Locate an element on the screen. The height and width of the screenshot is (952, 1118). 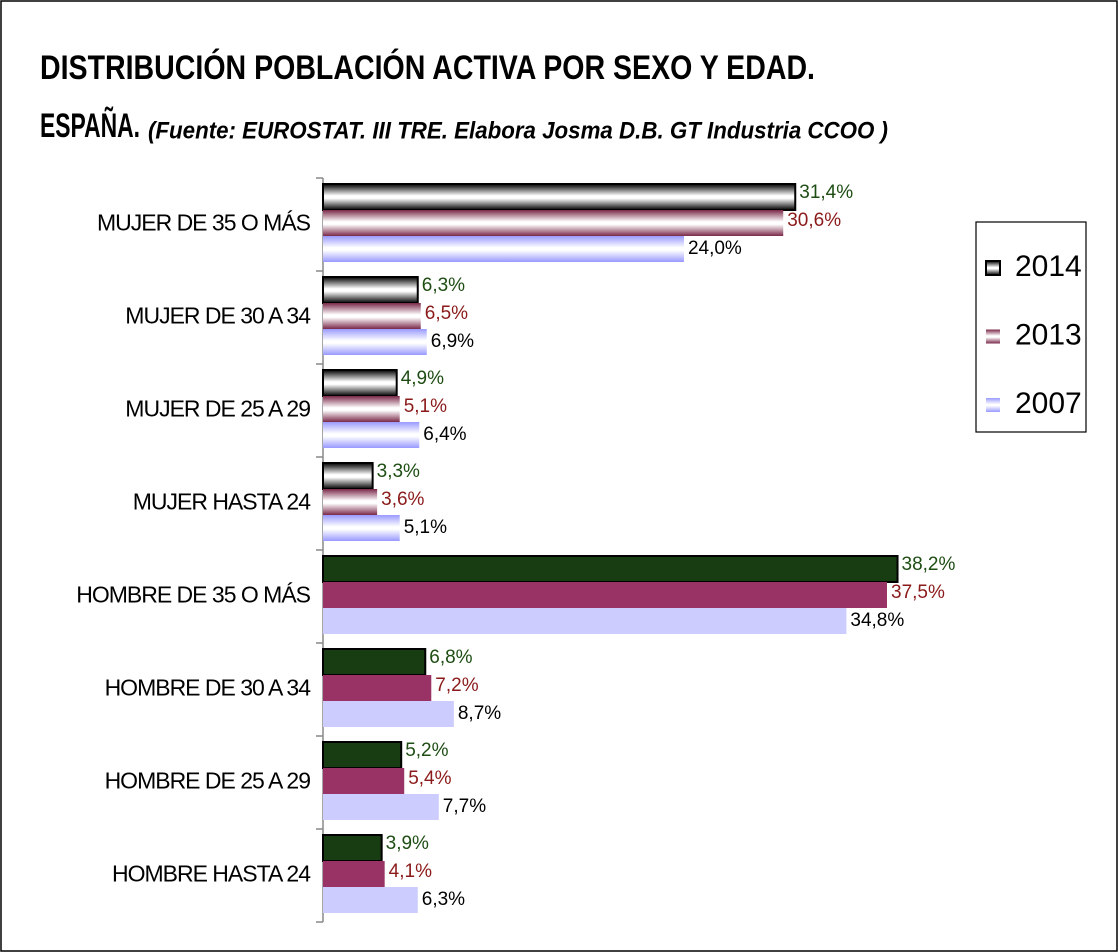
value-label: 5,2% is located at coordinates (426, 750).